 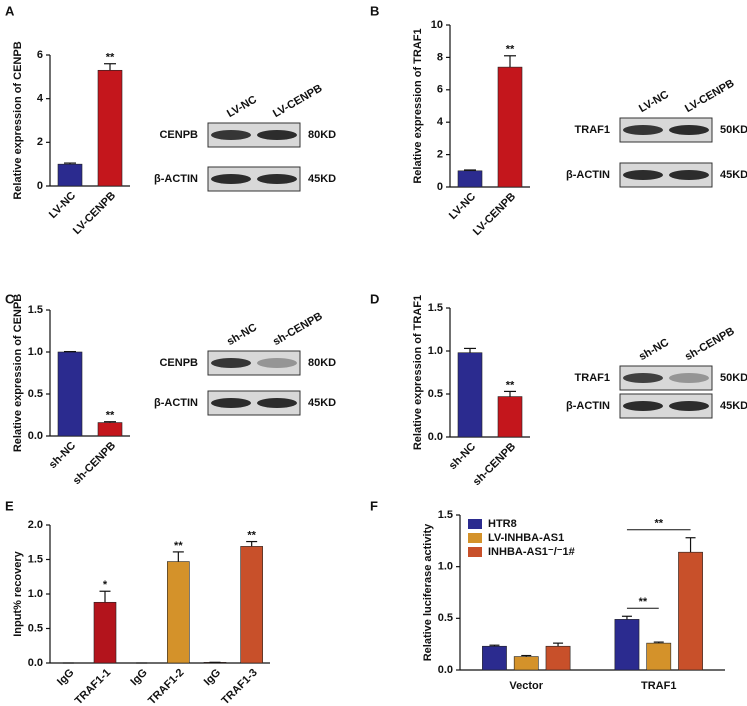 What do you see at coordinates (239, 686) in the screenshot?
I see `x-tick-label: TRAF1-3` at bounding box center [239, 686].